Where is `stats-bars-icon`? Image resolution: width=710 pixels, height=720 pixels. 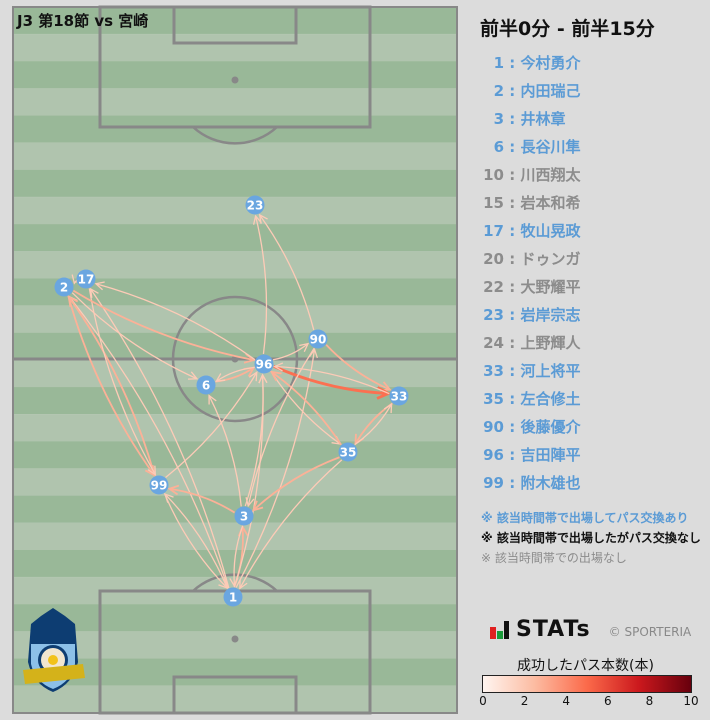 stats-bars-icon is located at coordinates (499, 629).